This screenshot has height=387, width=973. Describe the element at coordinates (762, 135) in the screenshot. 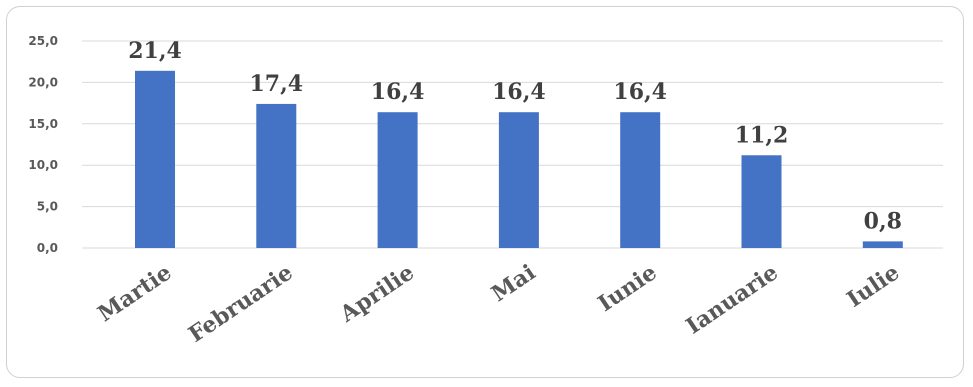

I see `data-label: 11,2` at that location.